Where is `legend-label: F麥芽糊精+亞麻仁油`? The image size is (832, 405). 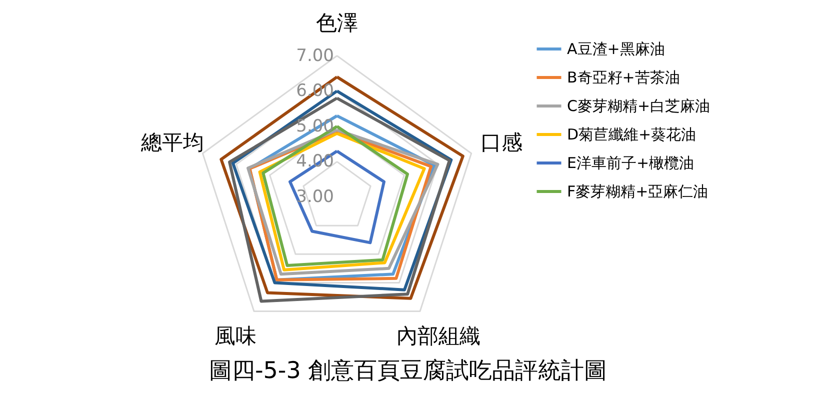
legend-label: F麥芽糊精+亞麻仁油 is located at coordinates (637, 191).